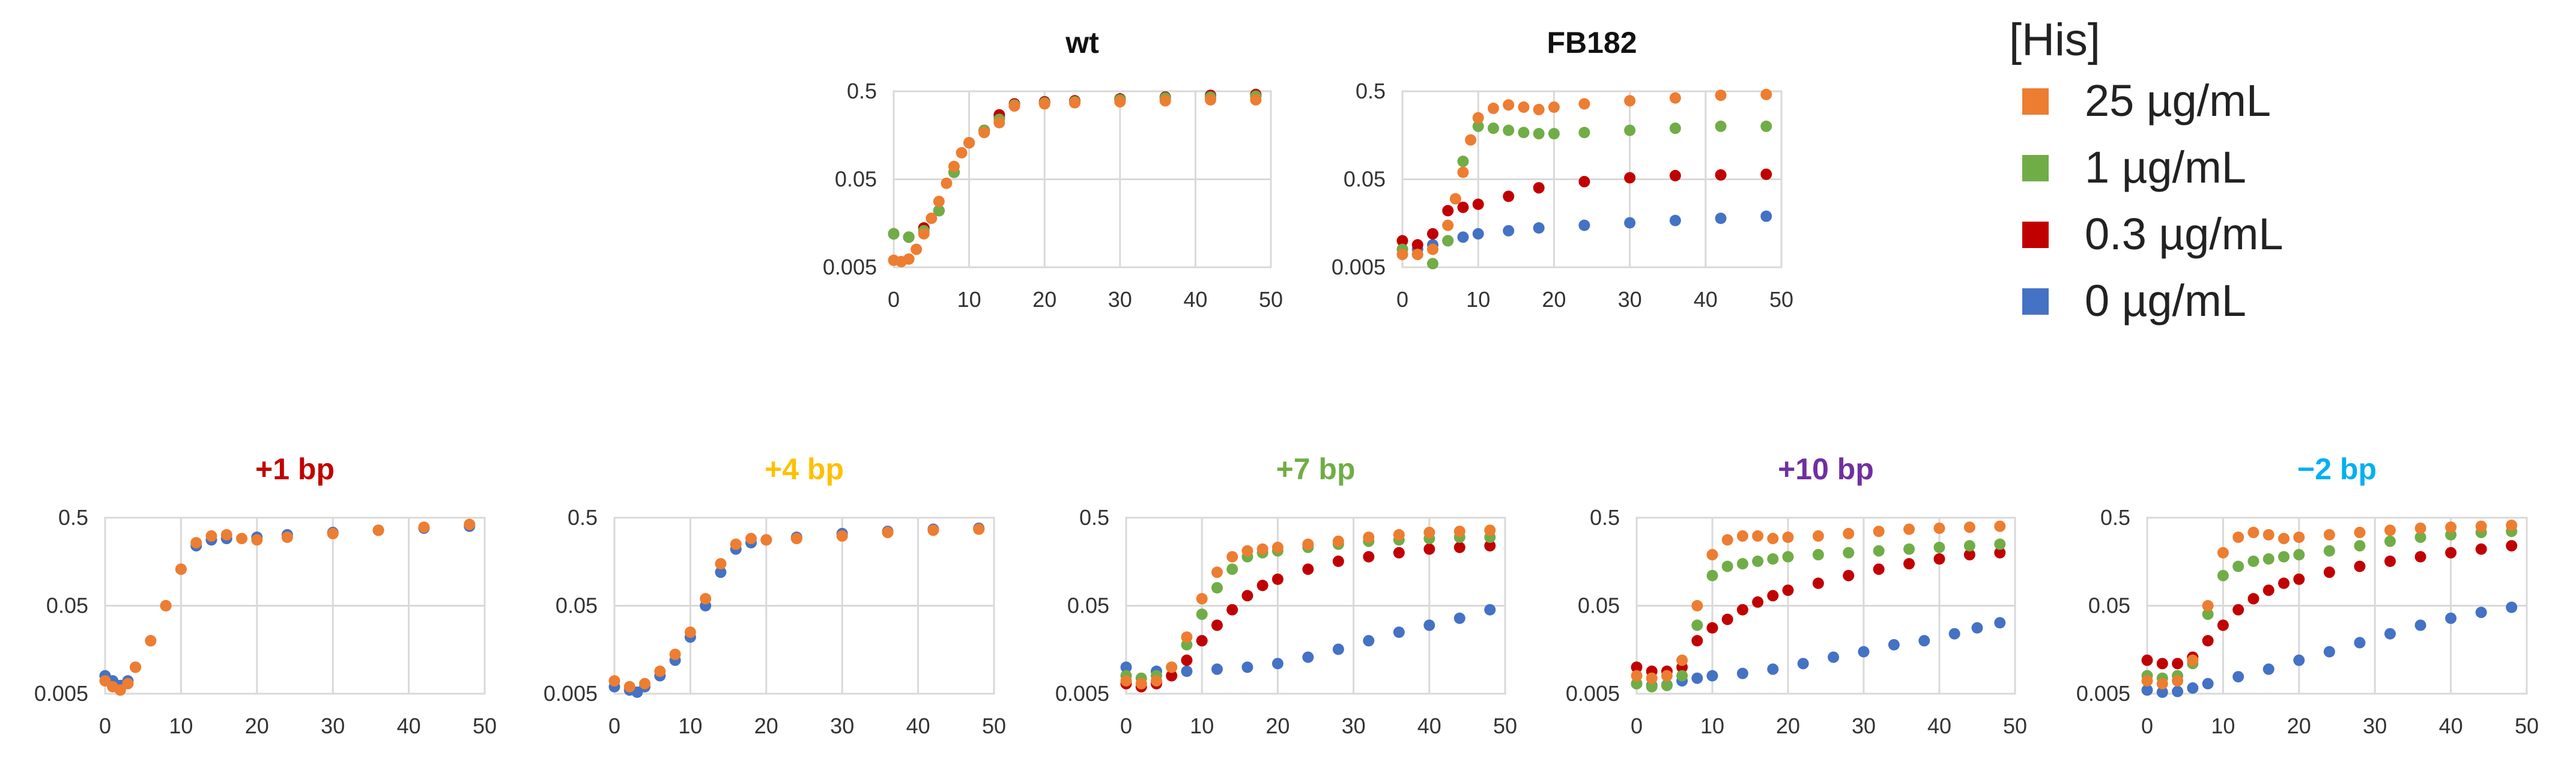 The image size is (2576, 779). What do you see at coordinates (804, 469) in the screenshot?
I see `chart-title: +4 bp` at bounding box center [804, 469].